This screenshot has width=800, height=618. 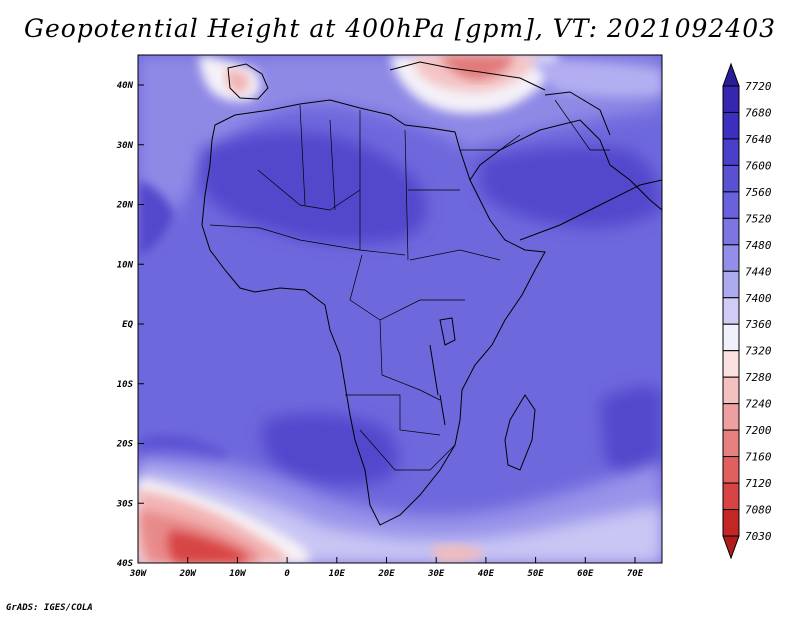 I want to click on lat-tick-label: 40N, so click(x=125, y=86).